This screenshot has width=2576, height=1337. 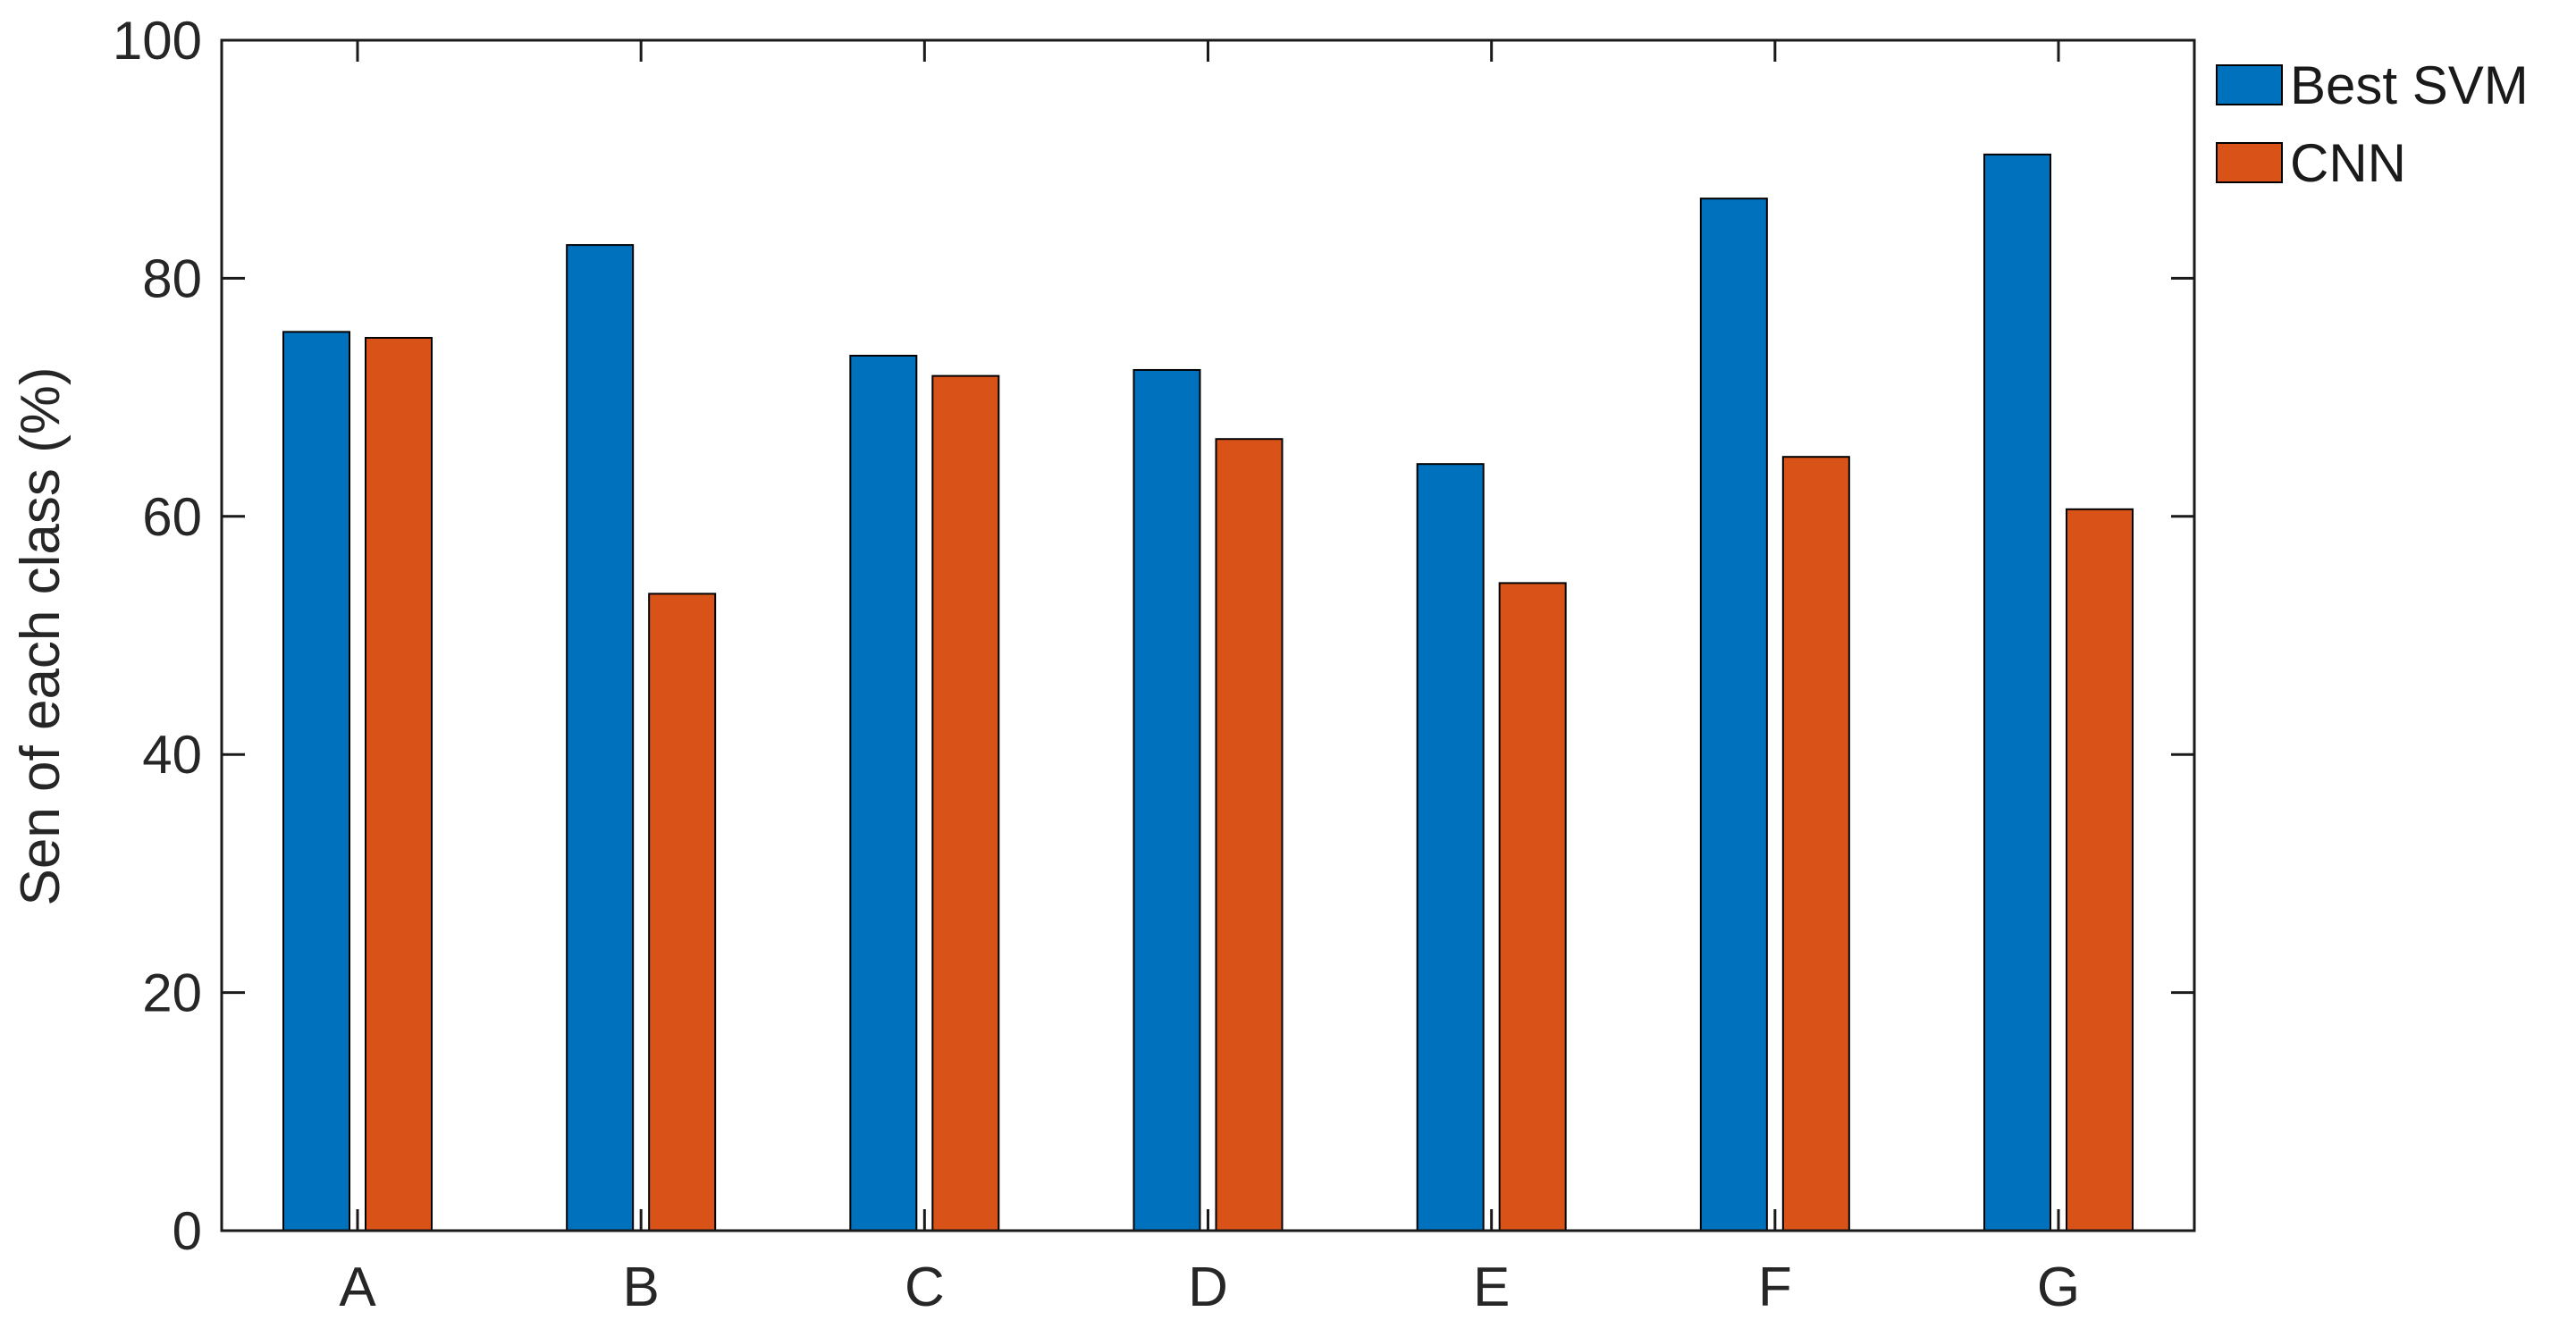 What do you see at coordinates (172, 755) in the screenshot?
I see `y-tick-label-40: 40` at bounding box center [172, 755].